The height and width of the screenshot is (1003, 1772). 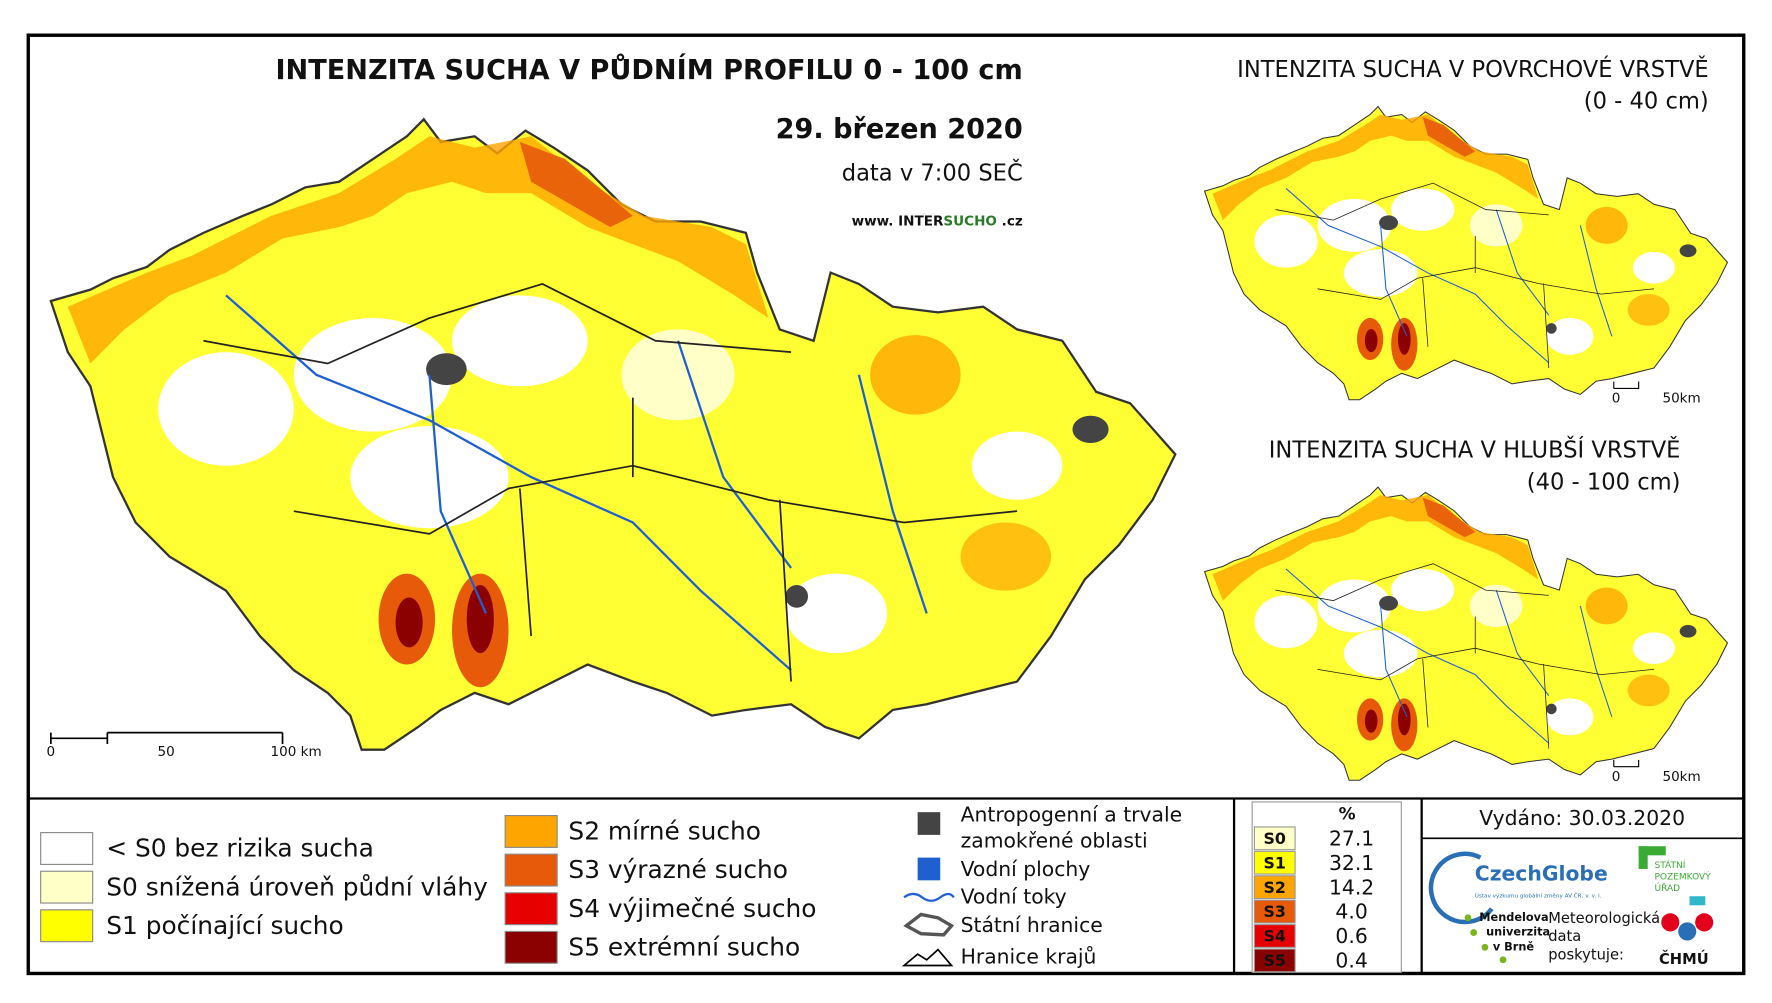 I want to click on feature-label: Státní hranice, so click(x=1032, y=925).